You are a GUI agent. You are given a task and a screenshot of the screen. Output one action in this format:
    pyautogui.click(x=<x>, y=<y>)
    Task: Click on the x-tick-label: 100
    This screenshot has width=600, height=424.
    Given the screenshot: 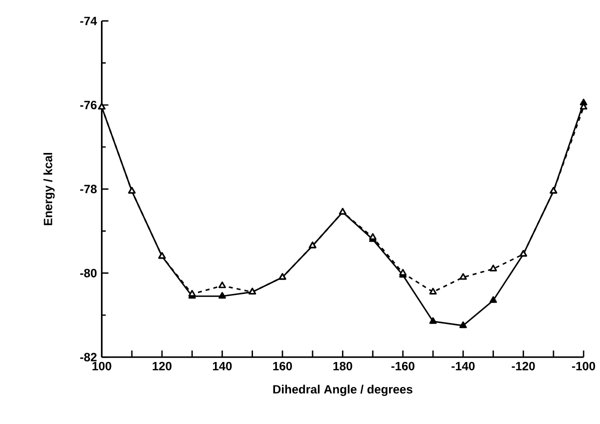 What is the action you would take?
    pyautogui.click(x=102, y=366)
    